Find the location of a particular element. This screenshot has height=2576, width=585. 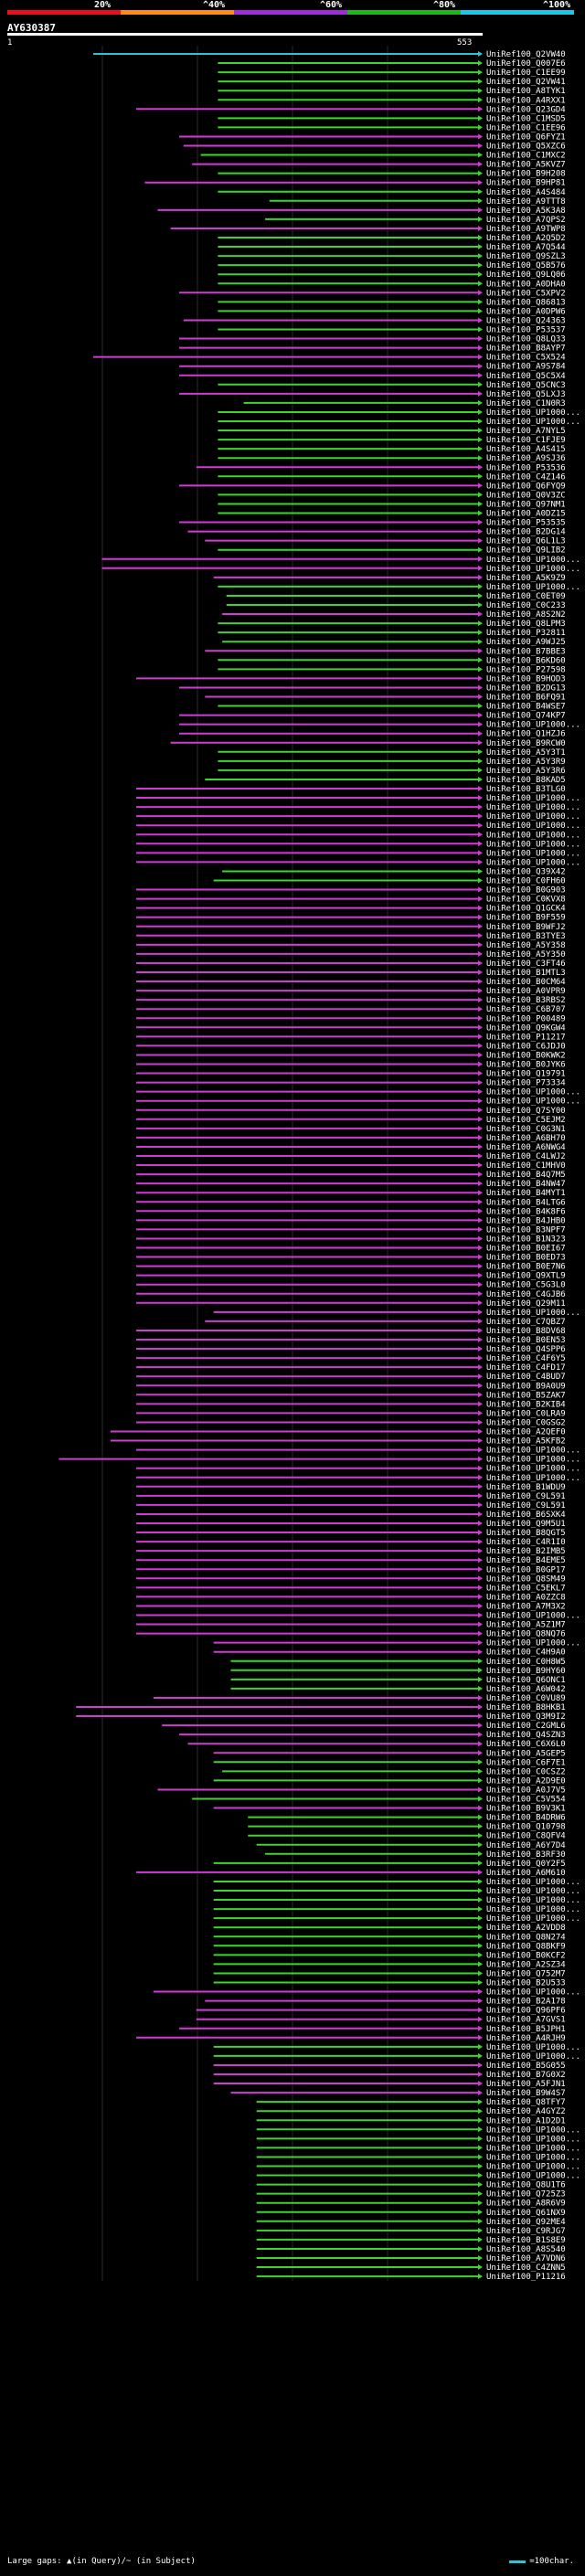

hit-label: UniRef100_A1D2D1 is located at coordinates (526, 2120).